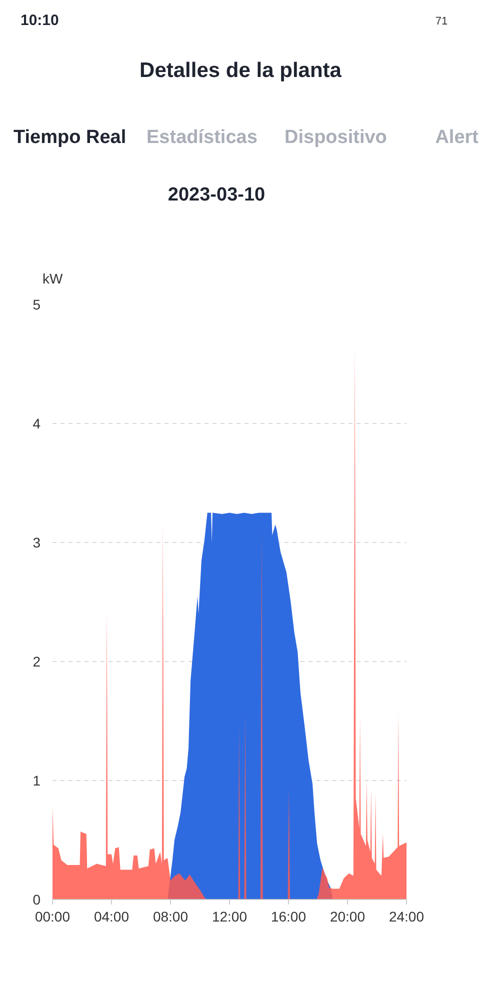 The width and height of the screenshot is (481, 1000). Describe the element at coordinates (457, 137) in the screenshot. I see `text: Alert` at that location.